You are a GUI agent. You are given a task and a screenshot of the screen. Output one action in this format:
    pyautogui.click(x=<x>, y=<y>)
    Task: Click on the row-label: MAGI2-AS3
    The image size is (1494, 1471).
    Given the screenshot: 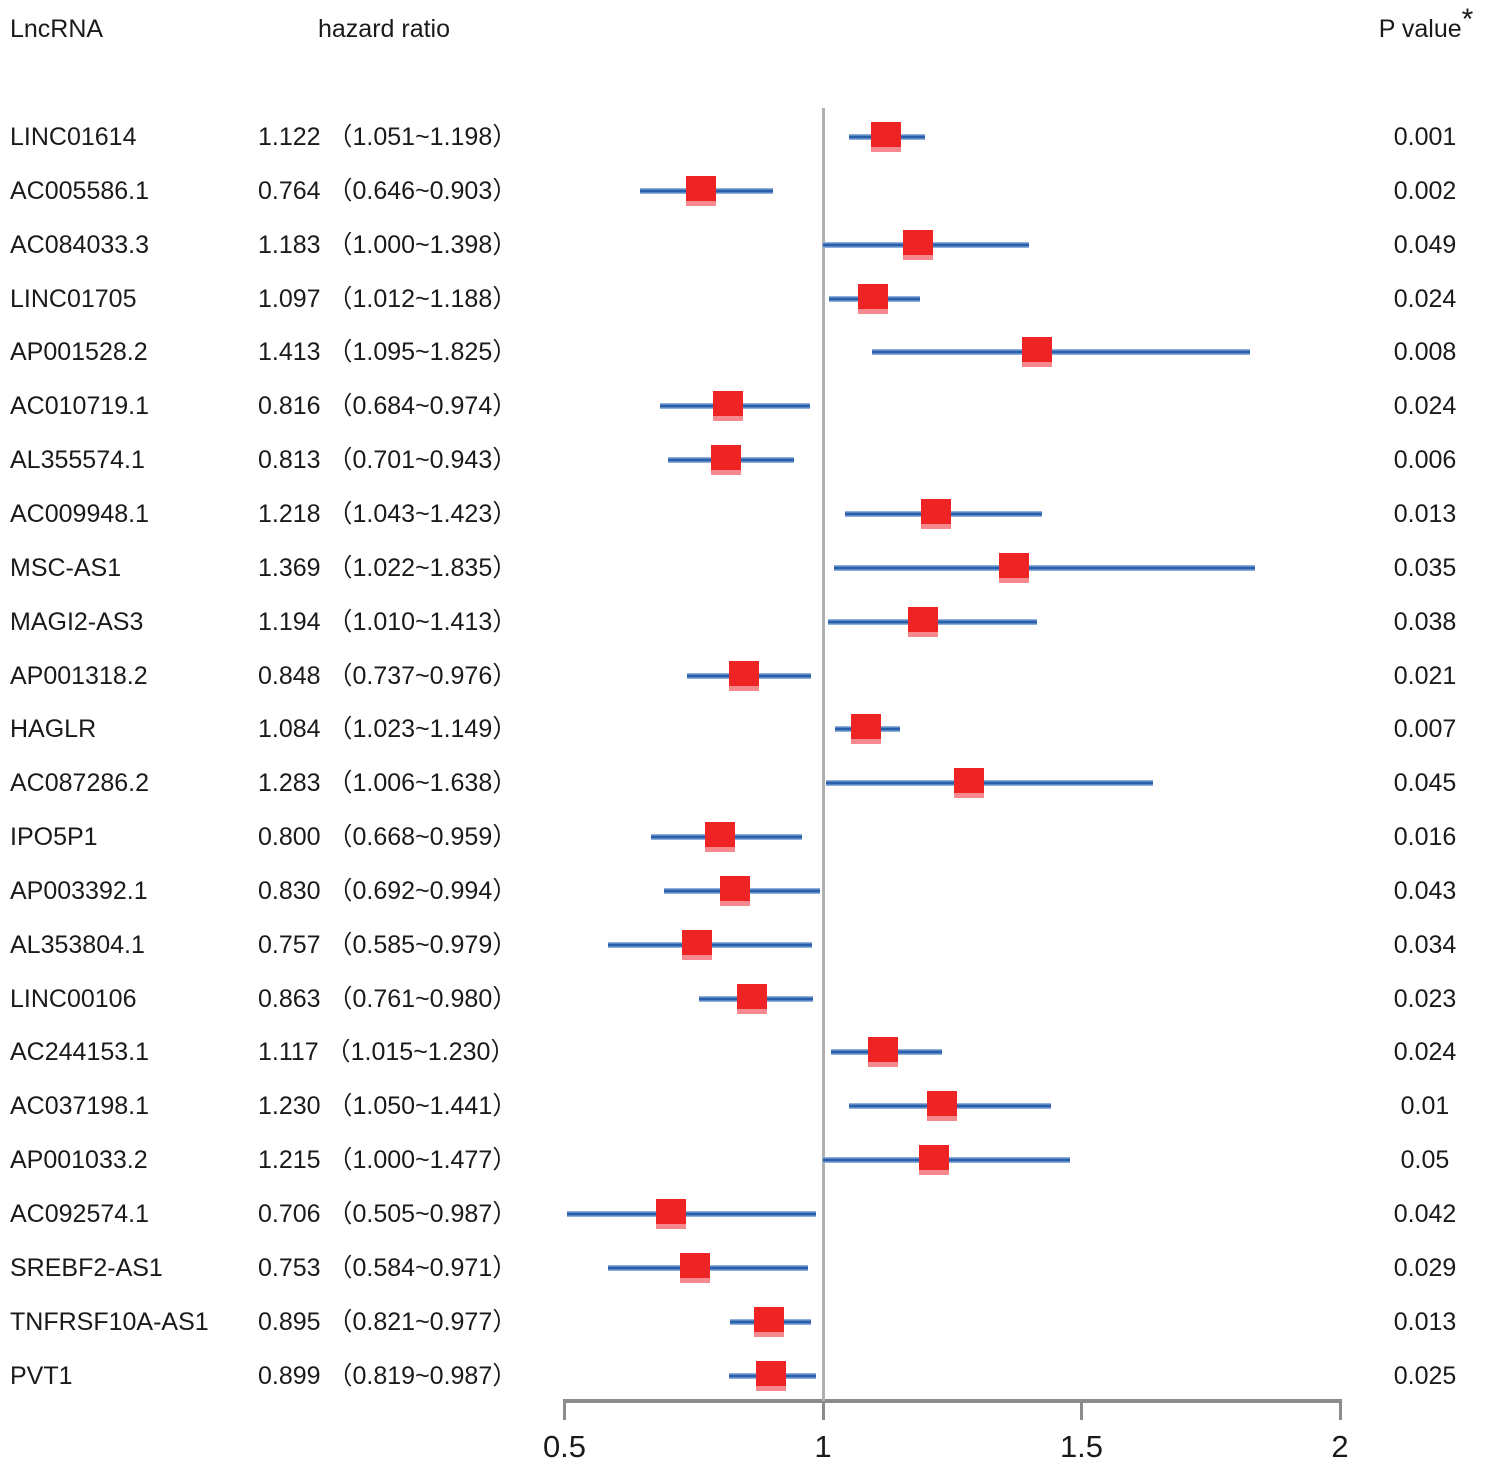 What is the action you would take?
    pyautogui.click(x=77, y=621)
    